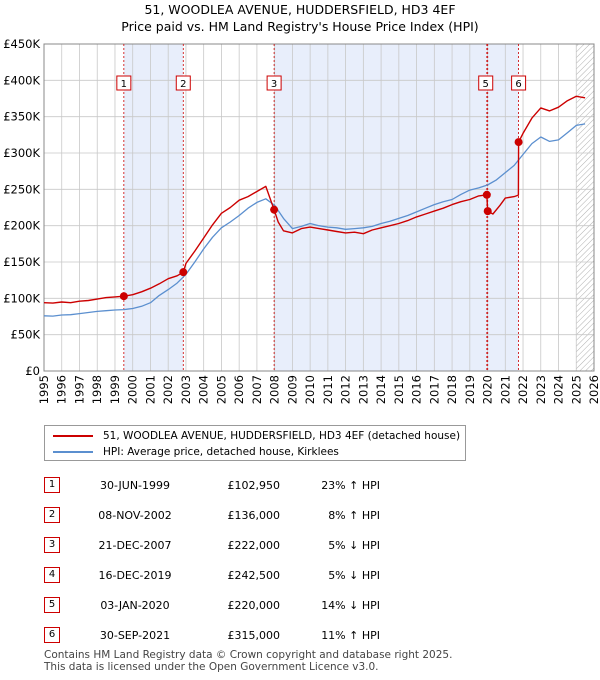  Describe the element at coordinates (186, 389) in the screenshot. I see `x-tick-label: 2003` at that location.